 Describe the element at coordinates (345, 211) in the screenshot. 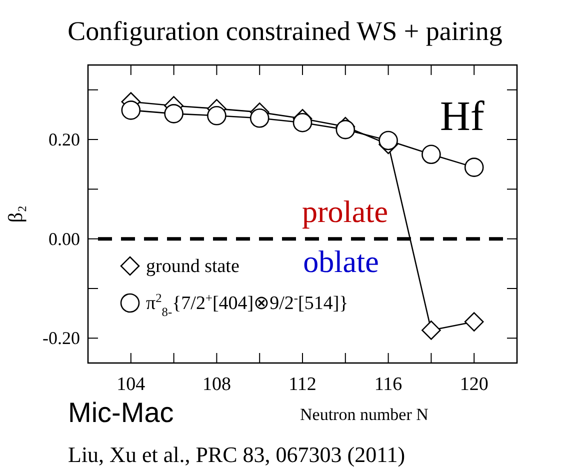

I see `annotation: prolate` at that location.